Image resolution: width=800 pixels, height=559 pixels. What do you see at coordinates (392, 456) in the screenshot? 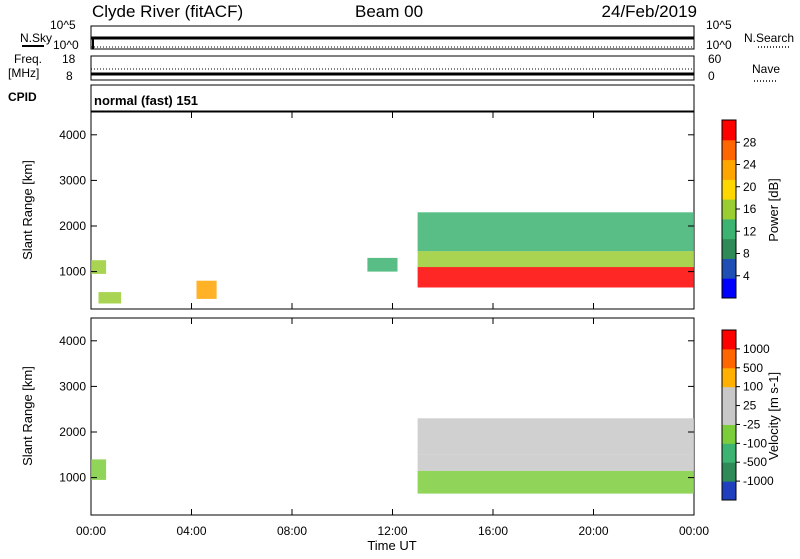
I see `velocity-marks` at bounding box center [392, 456].